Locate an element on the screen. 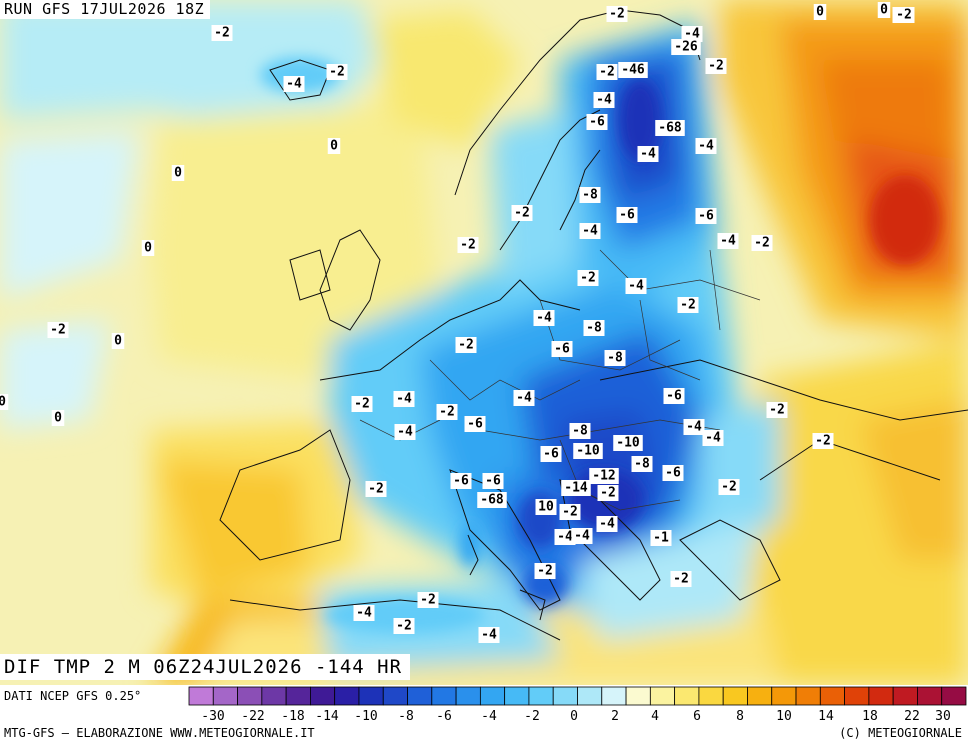 The width and height of the screenshot is (968, 745). map-value-label: -1 is located at coordinates (661, 538).